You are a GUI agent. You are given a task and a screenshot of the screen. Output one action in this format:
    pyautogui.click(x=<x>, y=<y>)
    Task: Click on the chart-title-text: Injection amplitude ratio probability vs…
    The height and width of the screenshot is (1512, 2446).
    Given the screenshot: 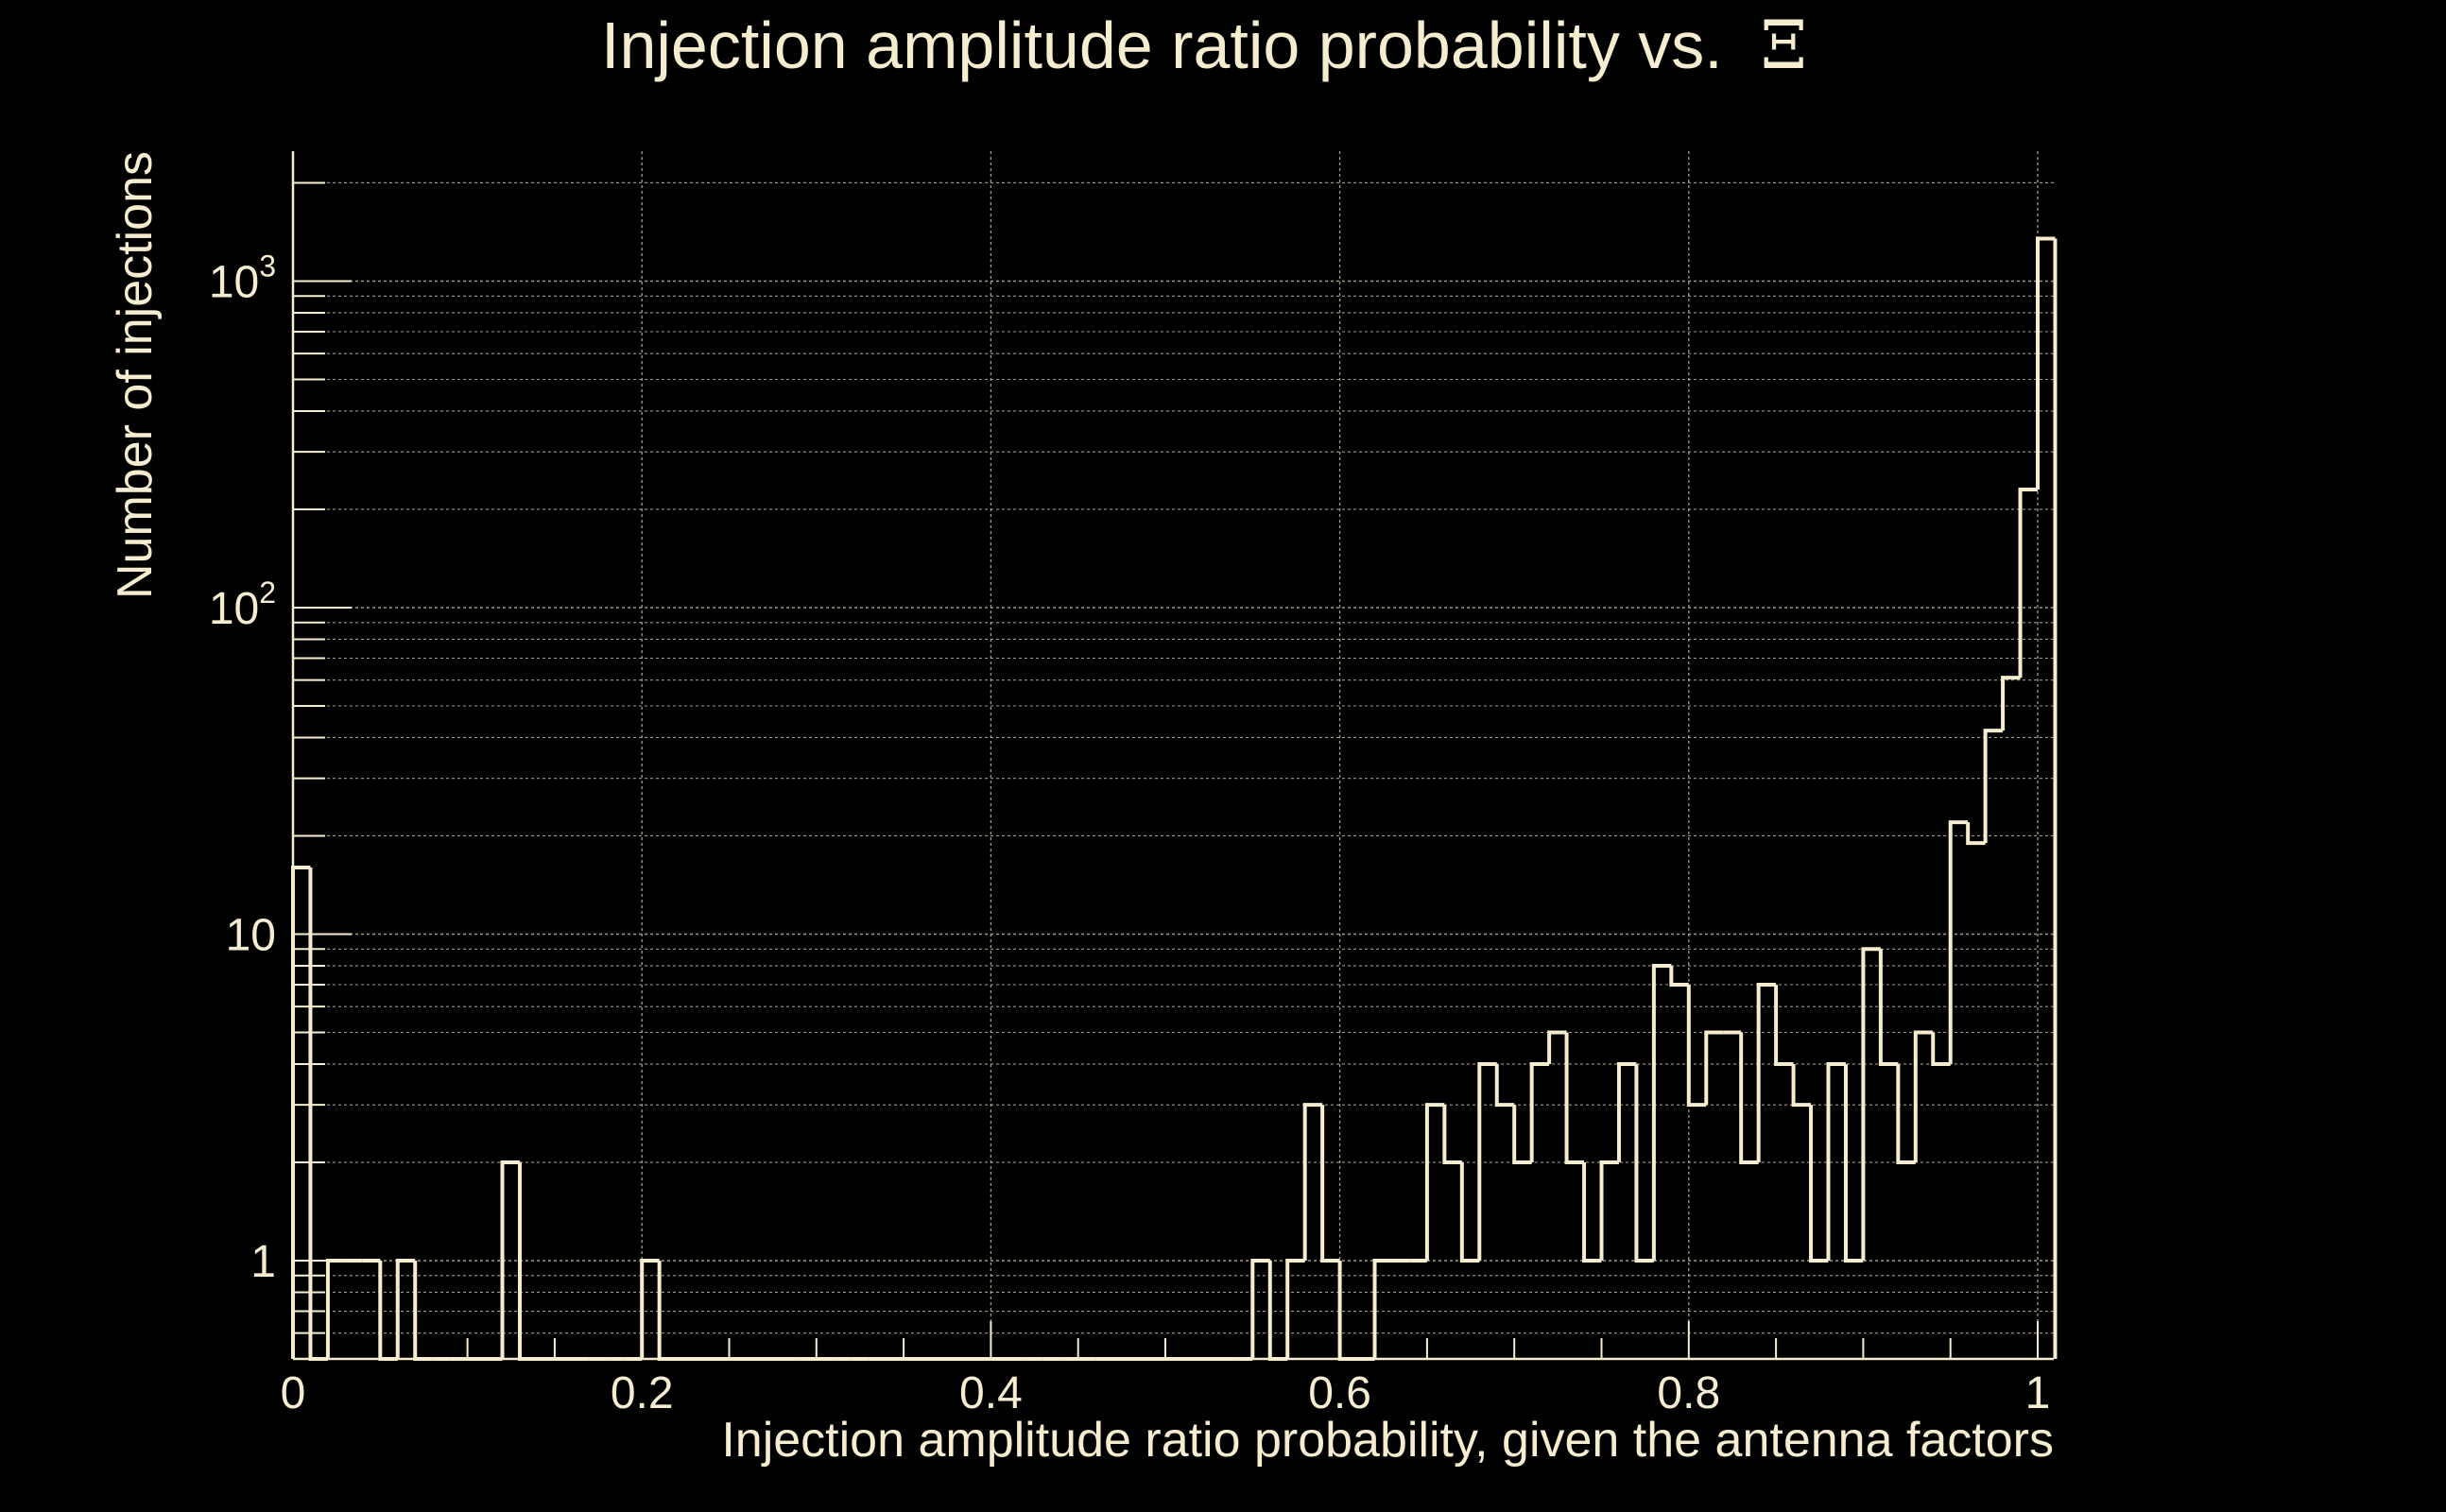 What is the action you would take?
    pyautogui.click(x=1162, y=45)
    